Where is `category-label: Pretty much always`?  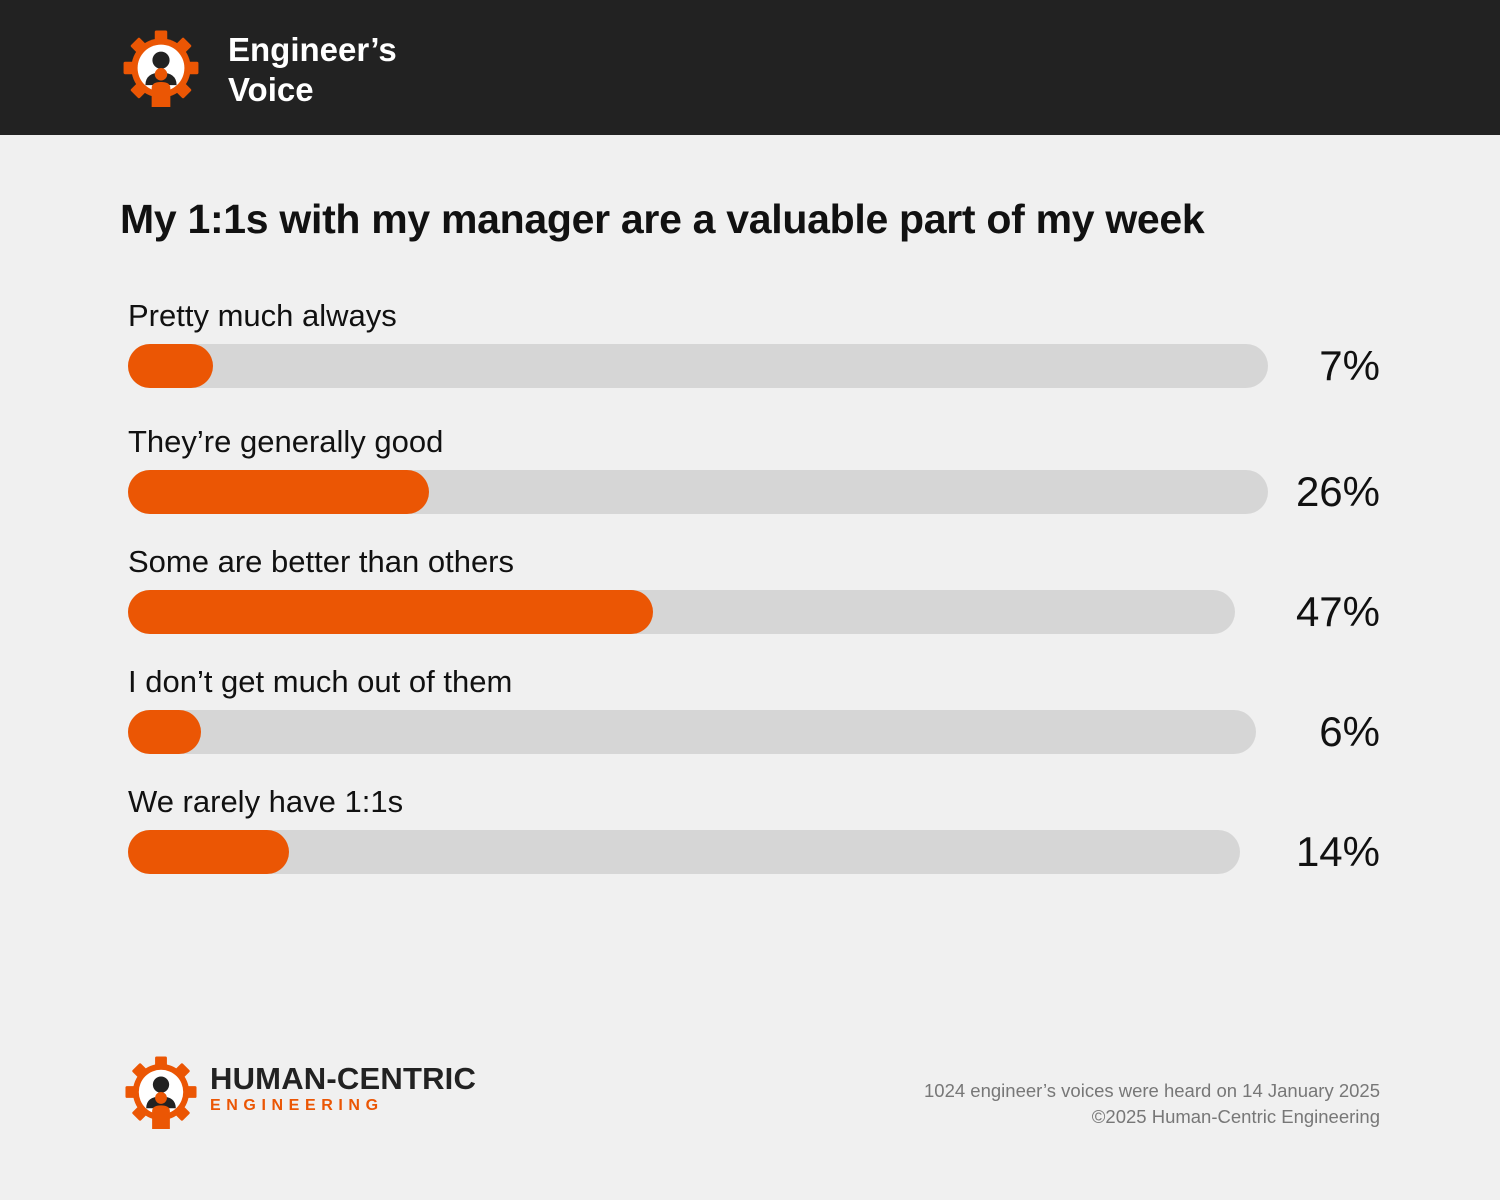 category-label: Pretty much always is located at coordinates (262, 315).